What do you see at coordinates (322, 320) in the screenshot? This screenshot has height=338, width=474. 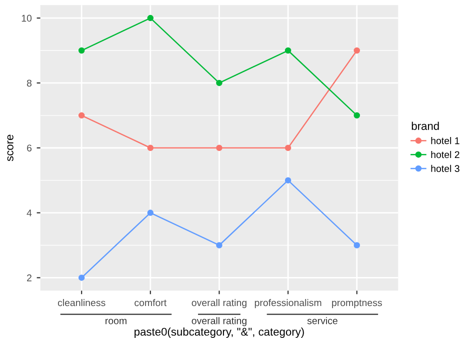 I see `text: service` at bounding box center [322, 320].